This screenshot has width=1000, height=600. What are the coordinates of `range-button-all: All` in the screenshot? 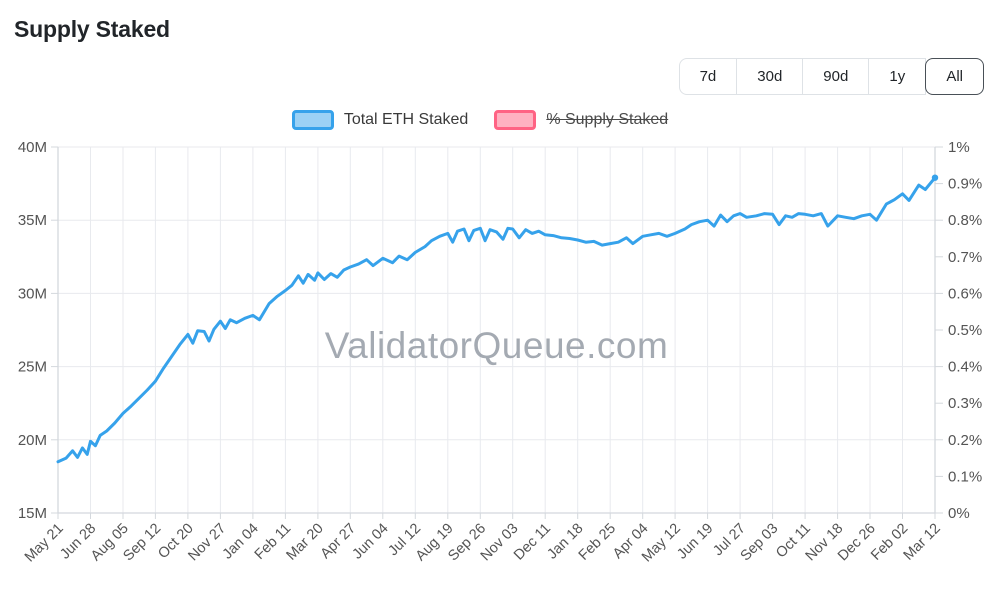 It's located at (954, 76).